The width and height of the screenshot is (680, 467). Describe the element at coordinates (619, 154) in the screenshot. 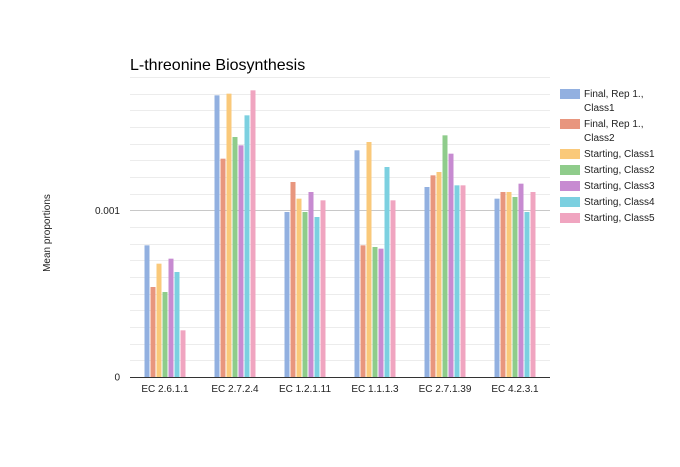

I see `legend-label: Starting, Class1` at that location.